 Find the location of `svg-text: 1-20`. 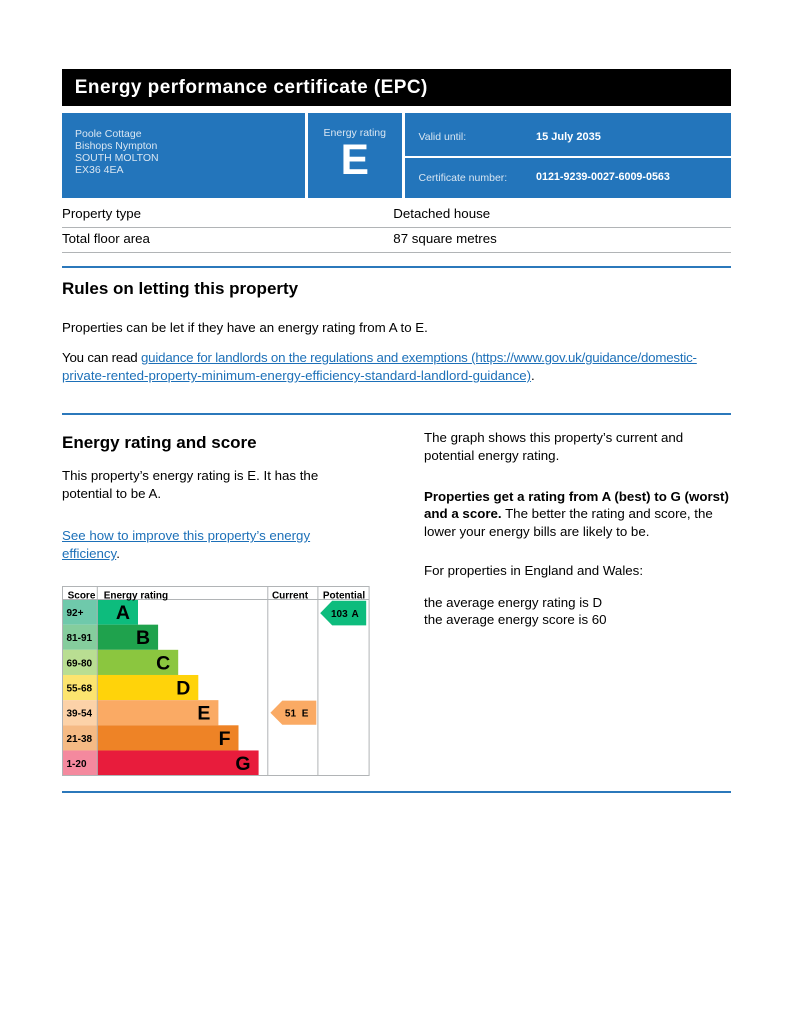

svg-text: 1-20 is located at coordinates (76, 764).